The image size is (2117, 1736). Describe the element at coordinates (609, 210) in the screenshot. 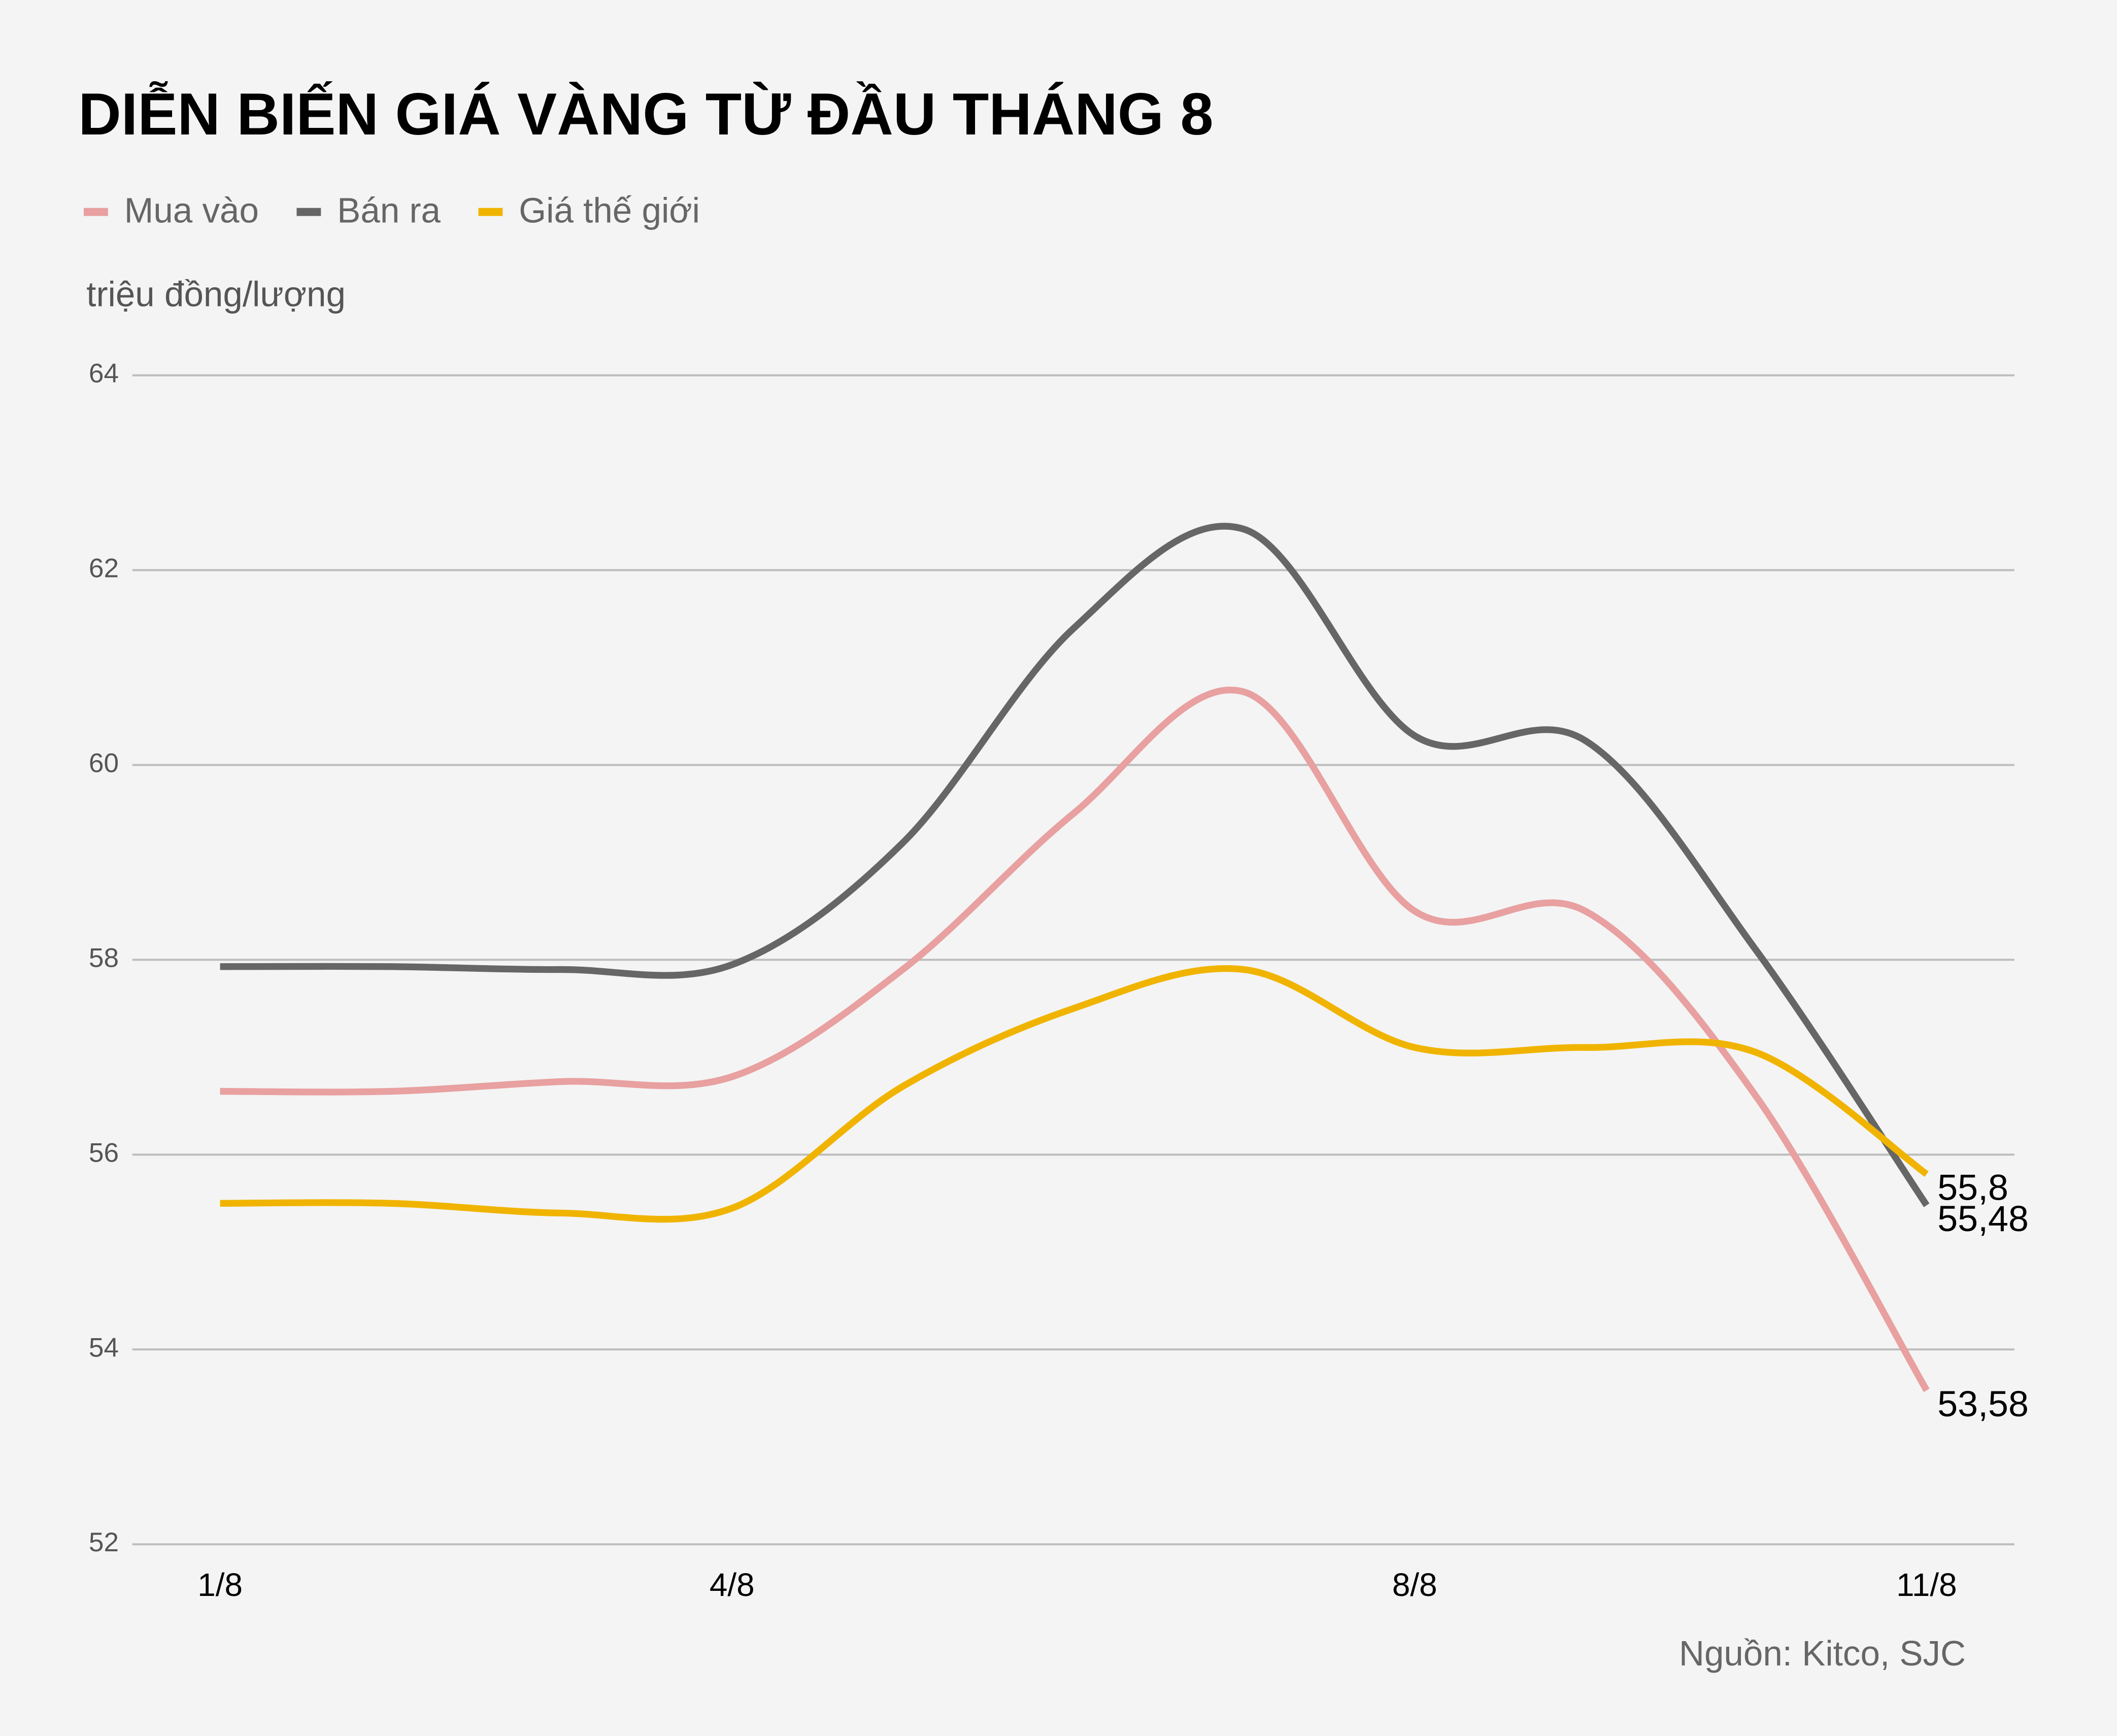

I see `legend-label: Giá thế giới` at that location.